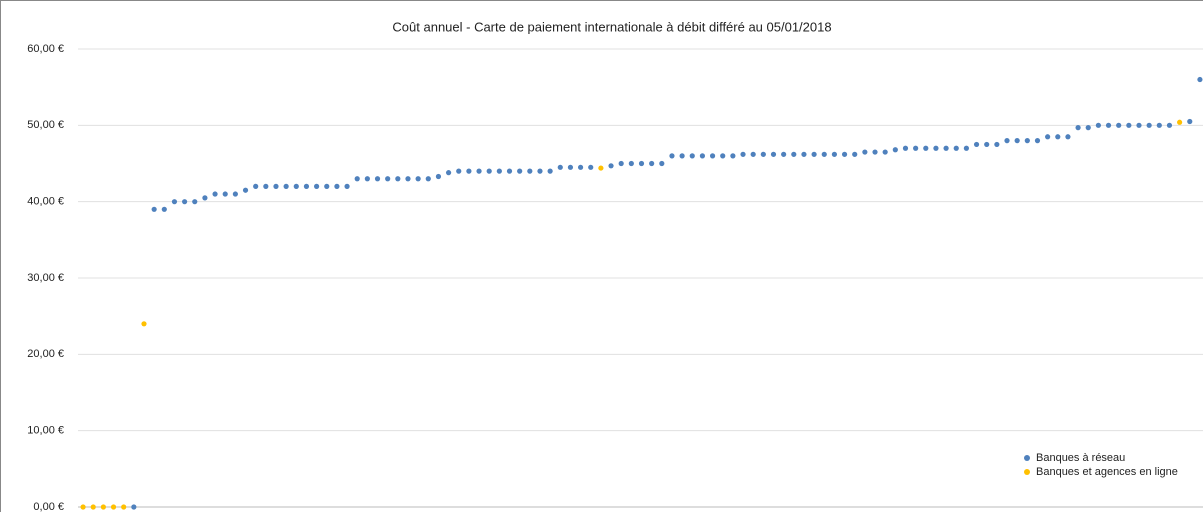 The image size is (1203, 512). Describe the element at coordinates (45, 431) in the screenshot. I see `y-tick-label: 10,00 €` at that location.